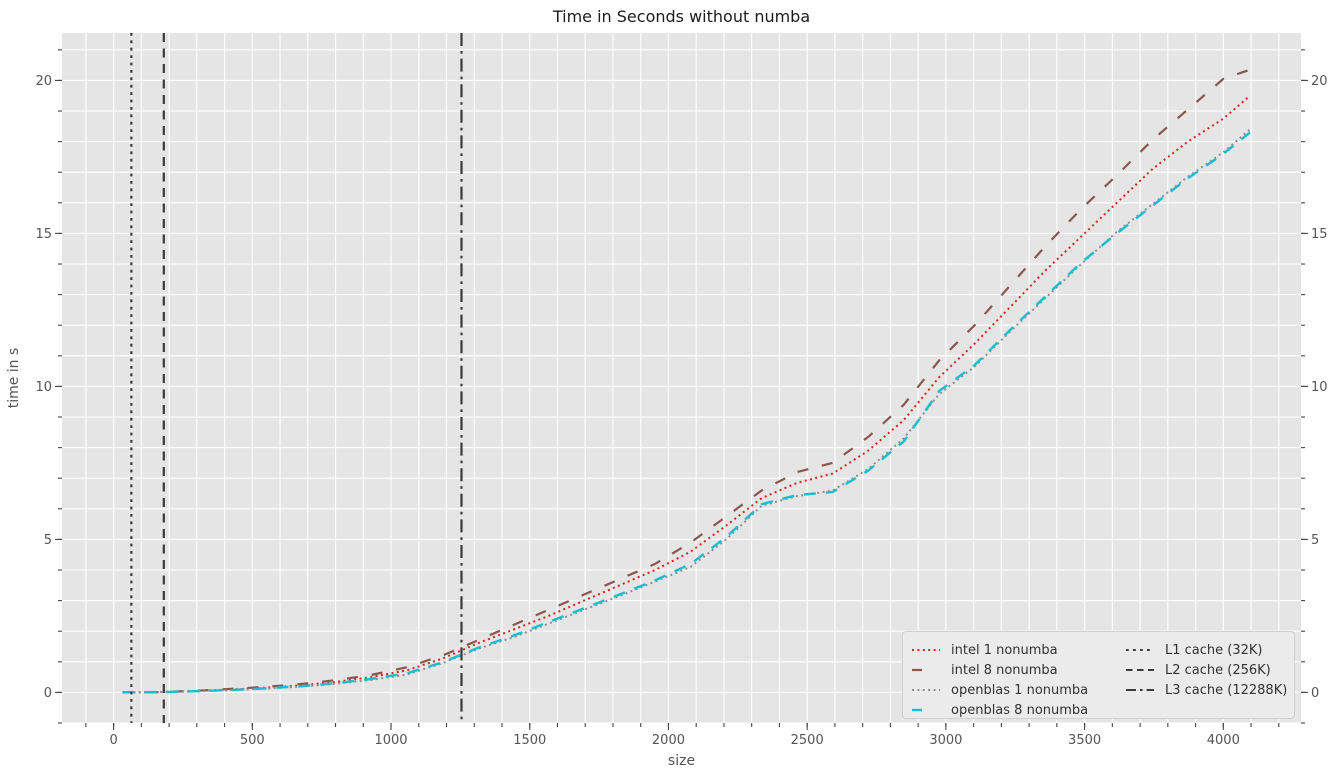 The height and width of the screenshot is (783, 1338). What do you see at coordinates (252, 740) in the screenshot?
I see `x-tick-label: 500` at bounding box center [252, 740].